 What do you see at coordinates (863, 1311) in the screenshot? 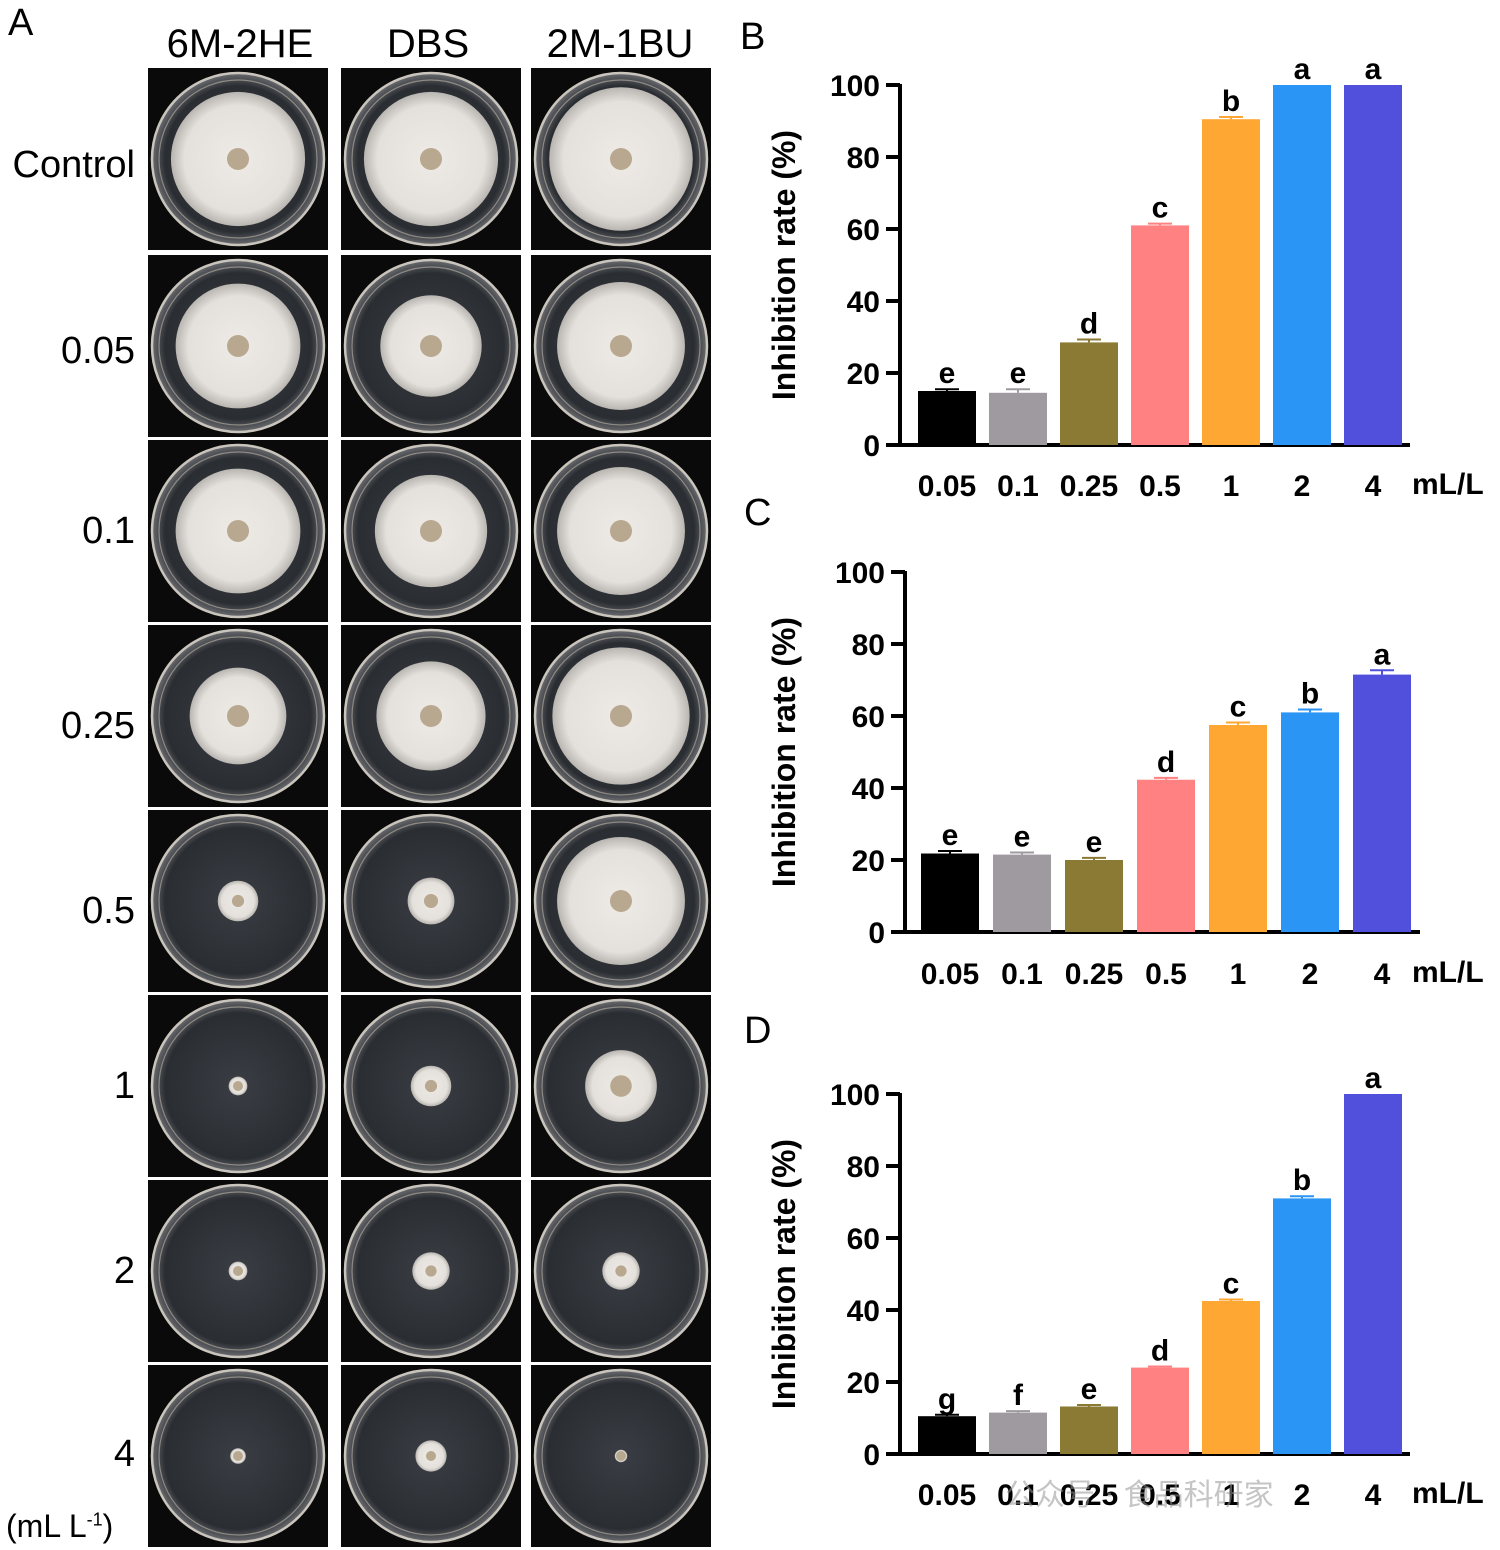
I see `y-tick-label-d-2: 40` at bounding box center [863, 1311].